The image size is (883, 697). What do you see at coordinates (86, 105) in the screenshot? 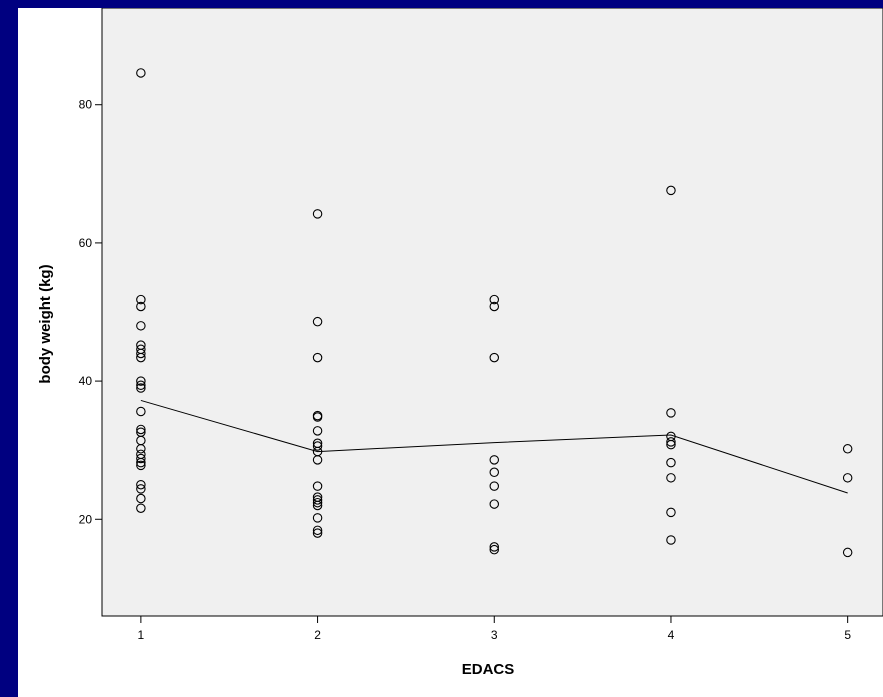
I see `y-tick-label: 80` at bounding box center [86, 105].